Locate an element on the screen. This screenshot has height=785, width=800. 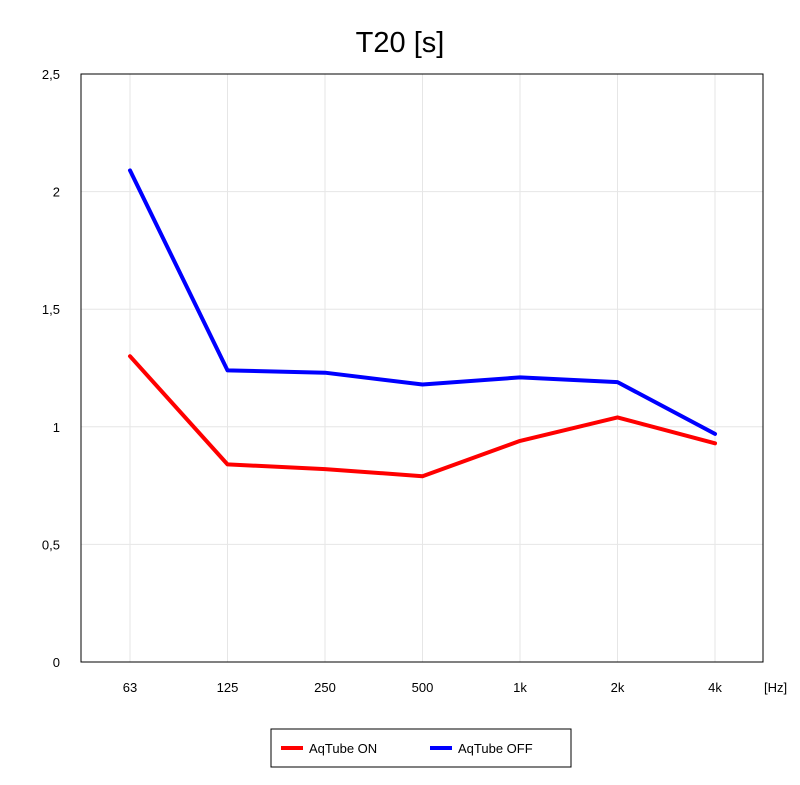
y-tick-label: 1,5 is located at coordinates (51, 309).